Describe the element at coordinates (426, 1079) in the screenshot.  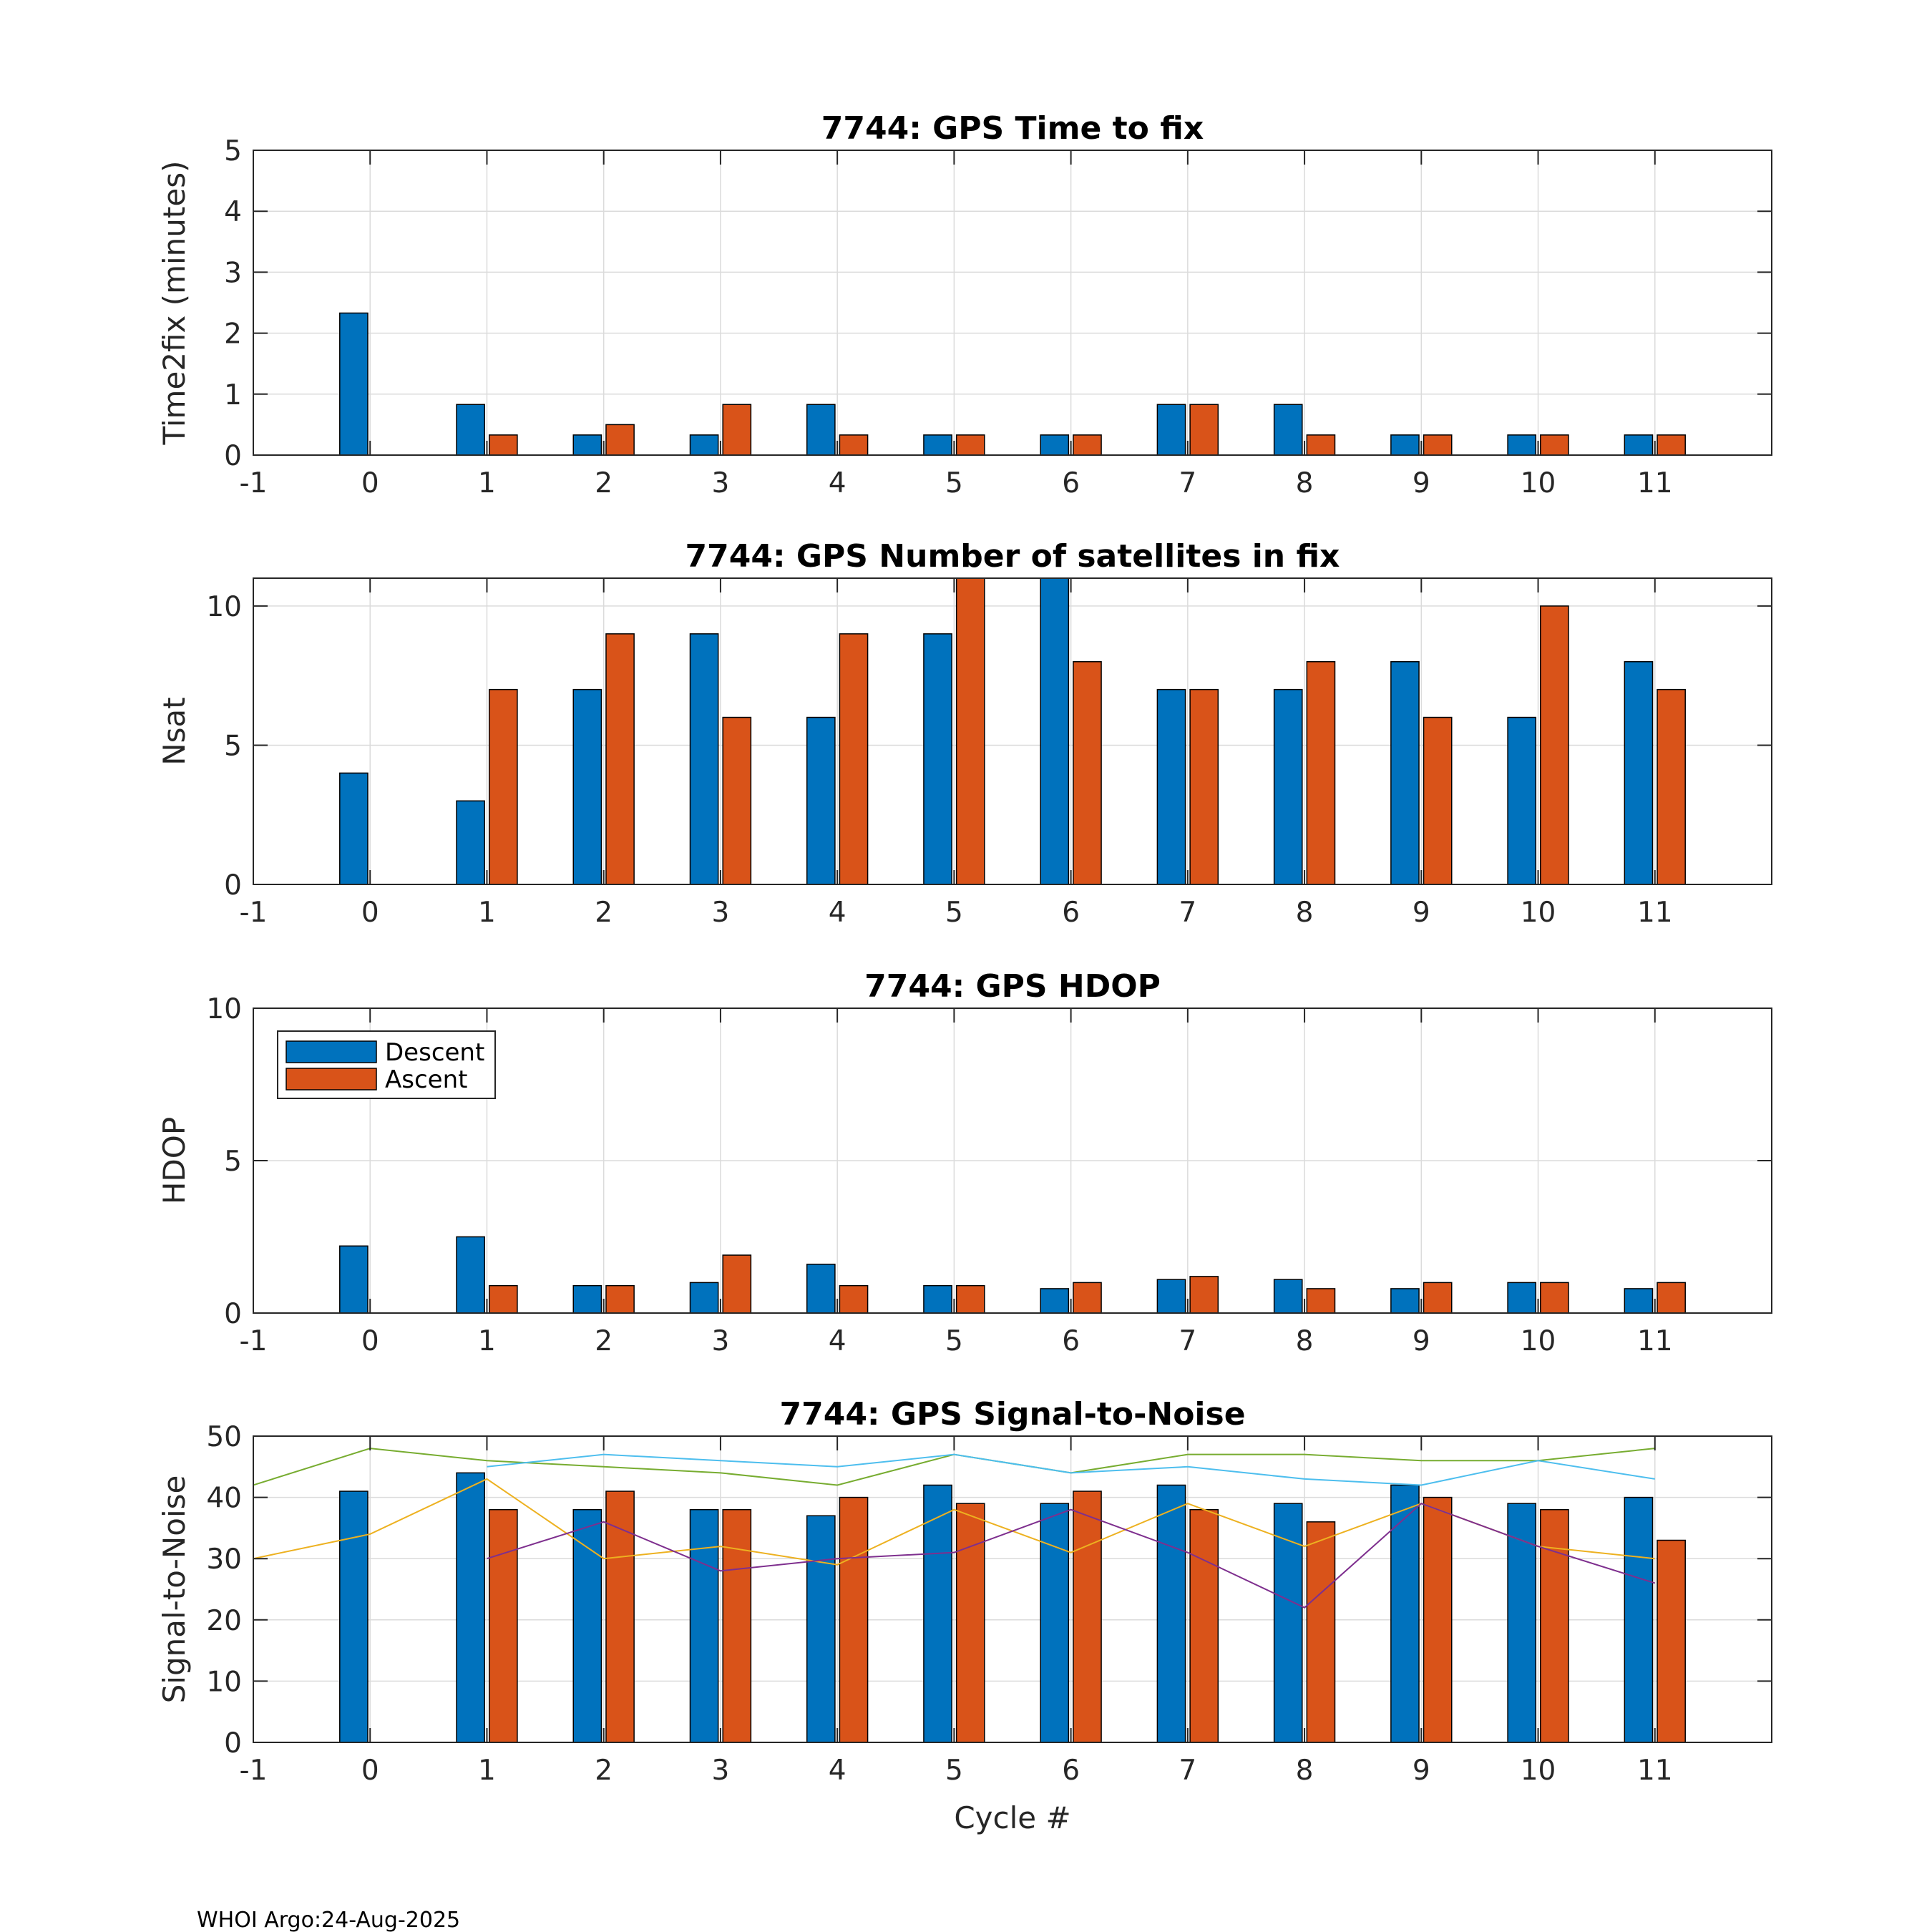
I see `legend-ascent-label: Ascent` at that location.